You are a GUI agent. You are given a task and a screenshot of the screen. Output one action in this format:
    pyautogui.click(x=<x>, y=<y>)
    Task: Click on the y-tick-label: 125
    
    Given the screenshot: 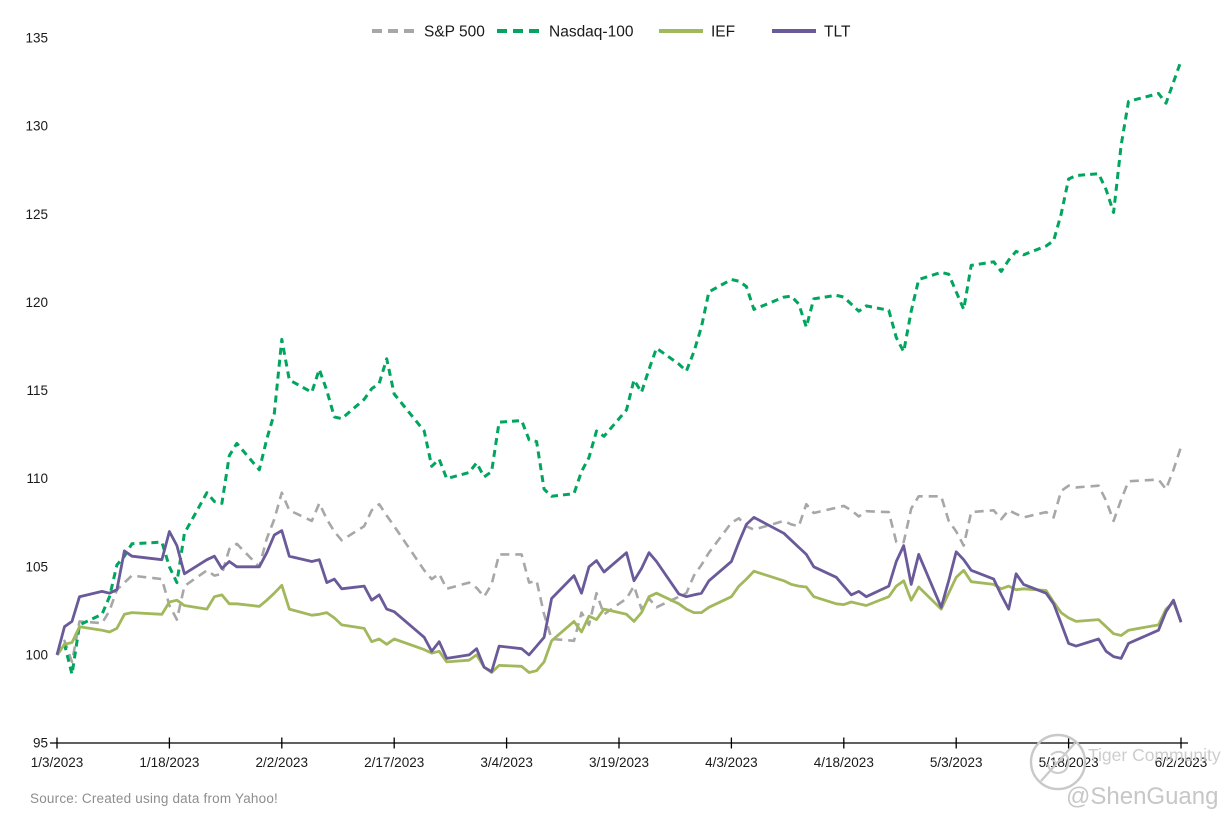 What is the action you would take?
    pyautogui.click(x=36, y=214)
    